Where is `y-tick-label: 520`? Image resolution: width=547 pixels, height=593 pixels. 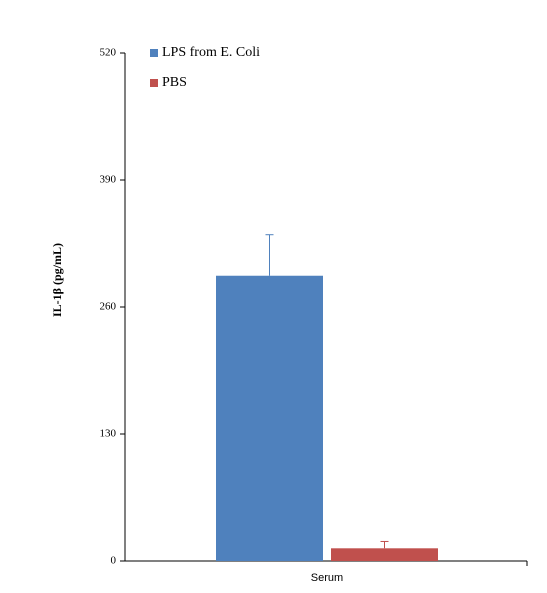 y-tick-label: 520 is located at coordinates (108, 53).